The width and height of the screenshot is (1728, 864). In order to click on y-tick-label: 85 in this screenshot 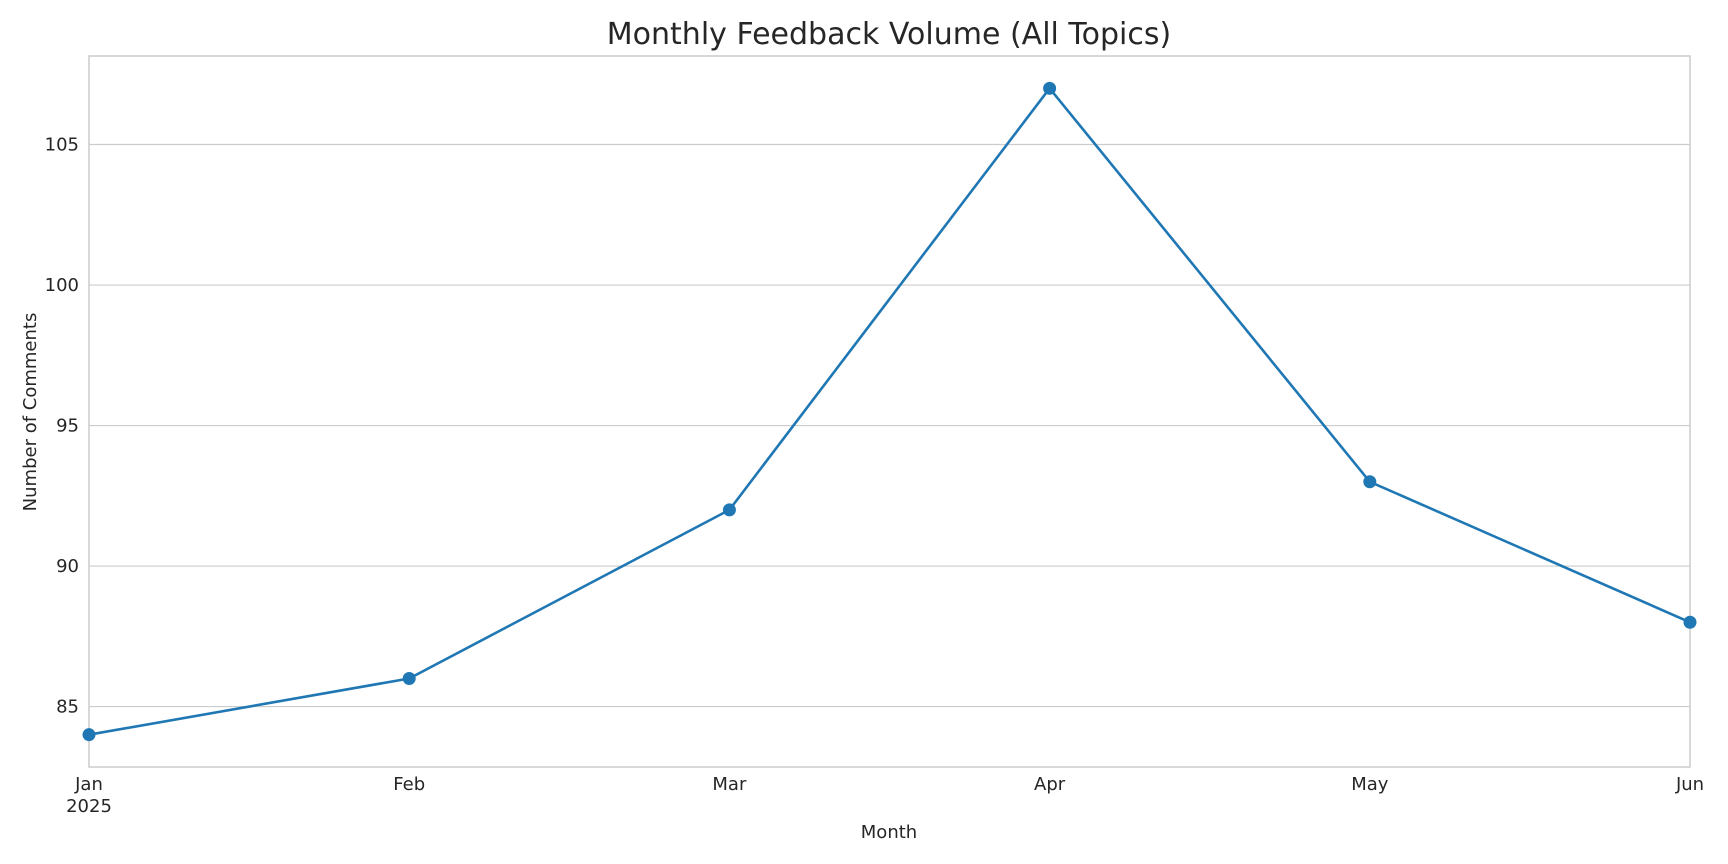, I will do `click(67, 707)`.